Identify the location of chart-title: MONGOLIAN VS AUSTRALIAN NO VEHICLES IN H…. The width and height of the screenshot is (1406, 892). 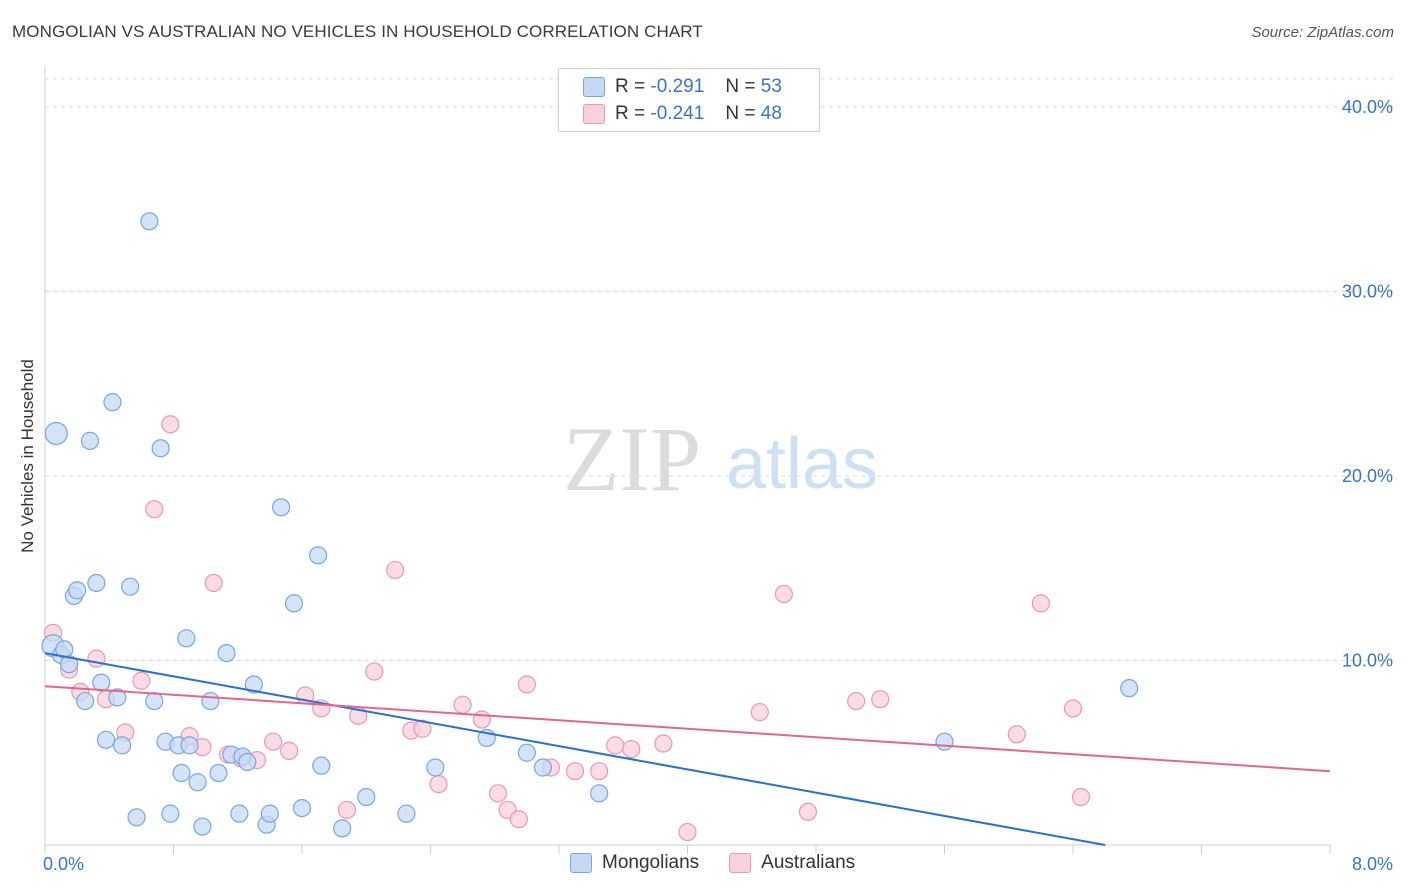
(357, 31).